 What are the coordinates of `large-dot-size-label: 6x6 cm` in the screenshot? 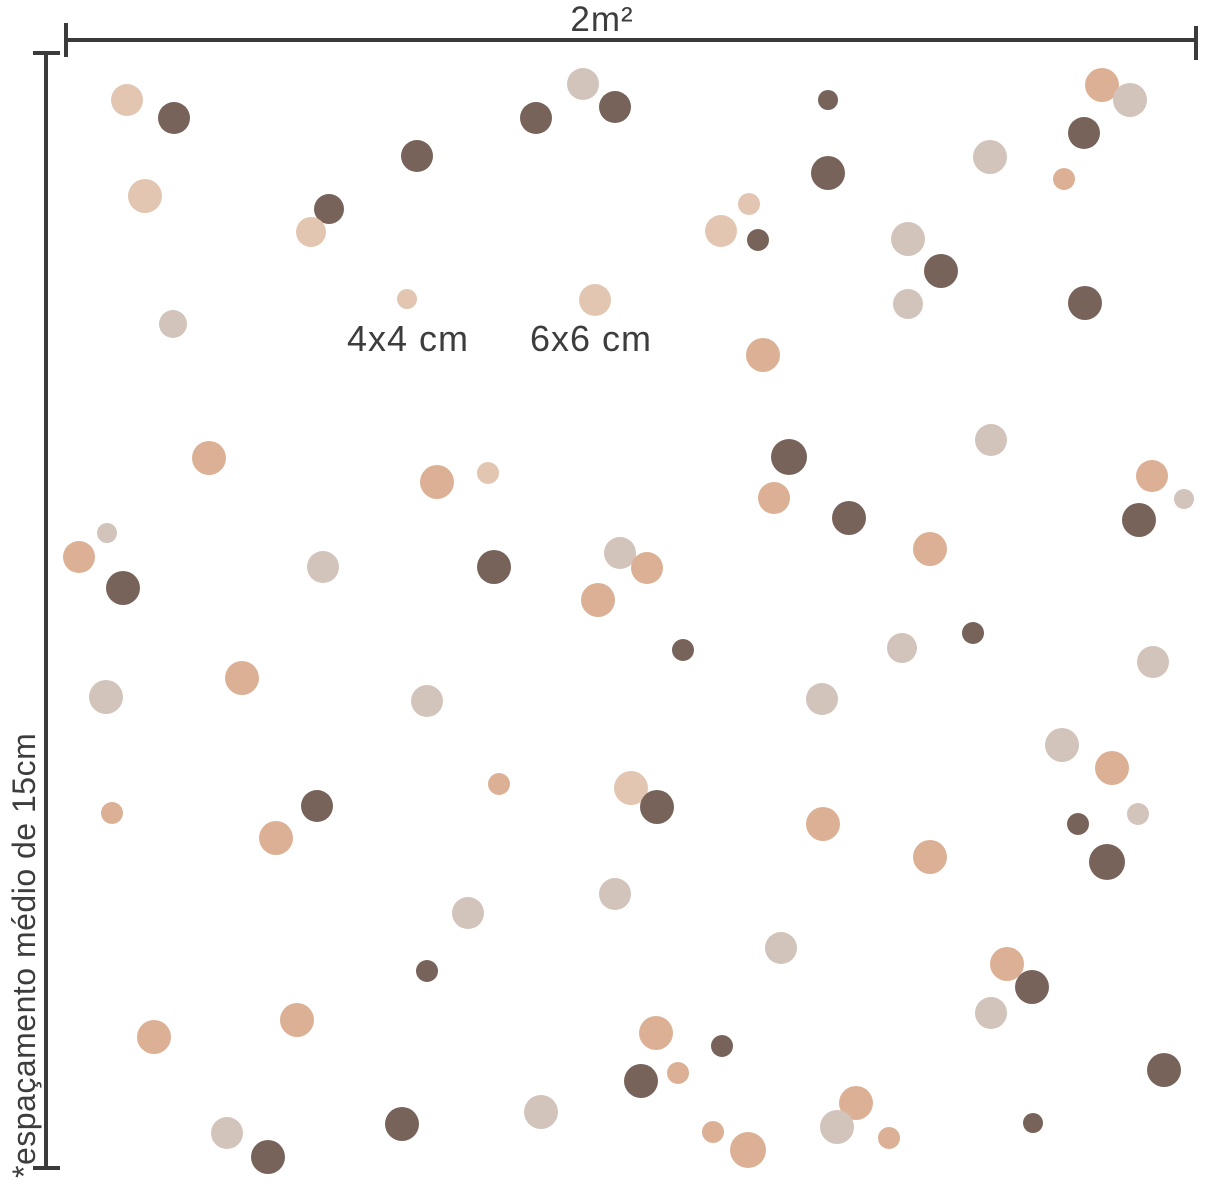 It's located at (591, 338).